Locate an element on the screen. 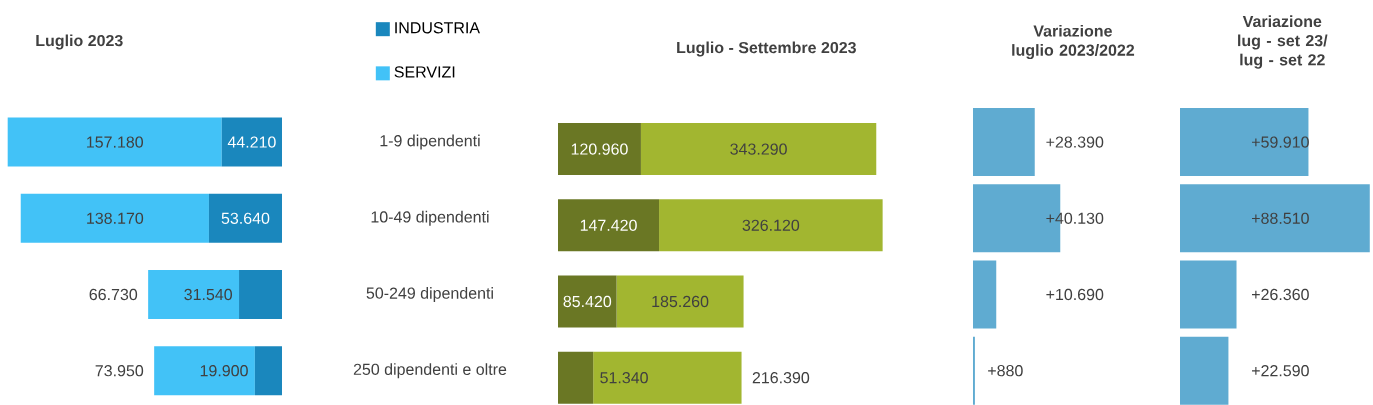 This screenshot has width=1373, height=405. data-label: +880 is located at coordinates (1005, 371).